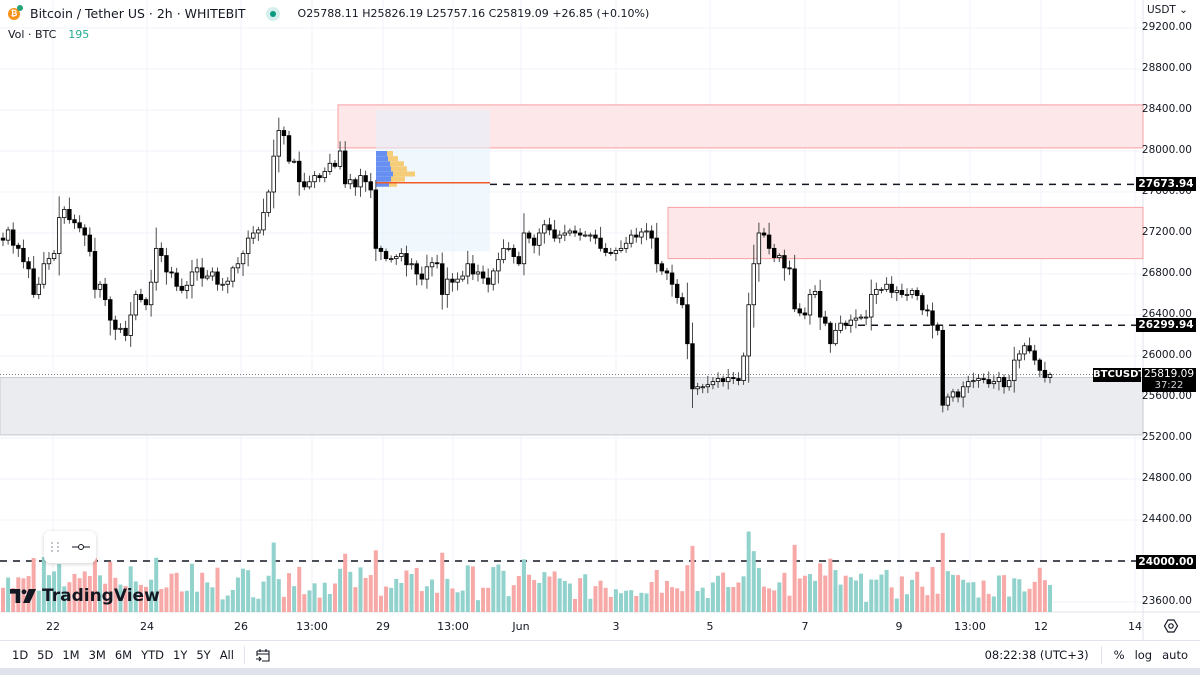 This screenshot has height=675, width=1200. I want to click on horizontal-line-tool-icon, so click(81, 547).